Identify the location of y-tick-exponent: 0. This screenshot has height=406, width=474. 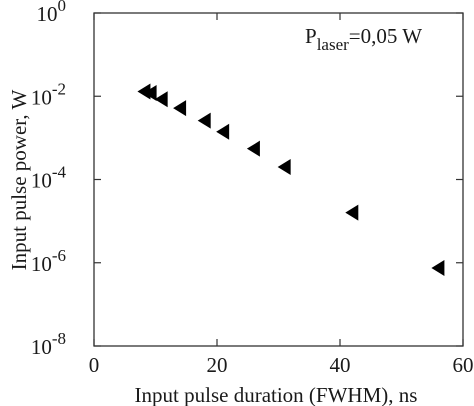
(62, 7).